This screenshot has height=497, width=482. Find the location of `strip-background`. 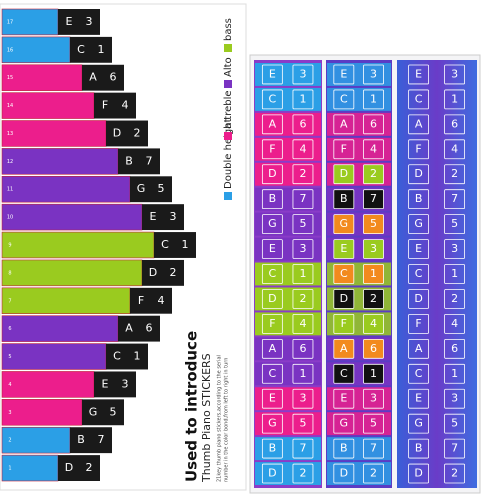

strip-background is located at coordinates (437, 274).